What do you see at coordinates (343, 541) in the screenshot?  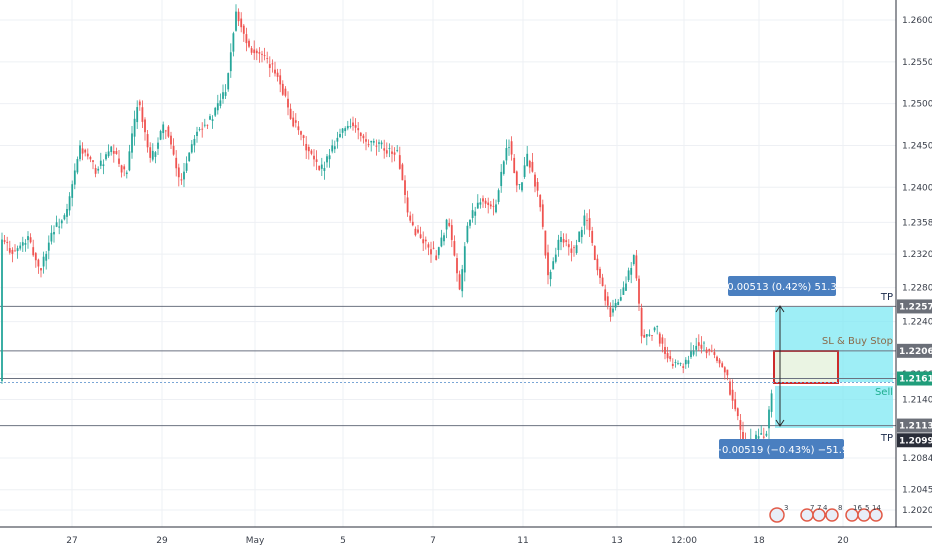 I see `time-tick-label: 5` at bounding box center [343, 541].